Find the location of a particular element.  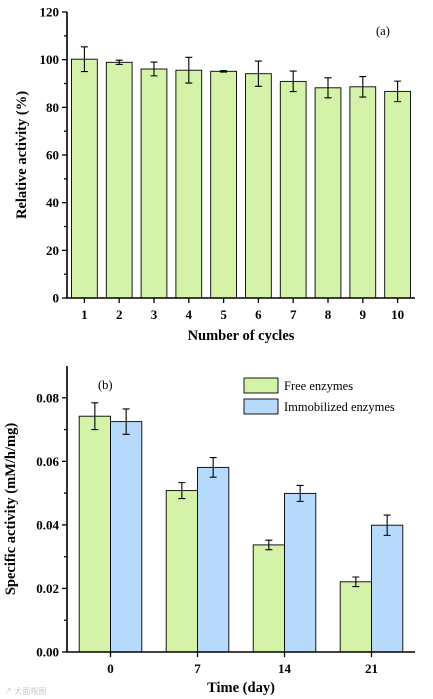

y-tick-label: 0.04 is located at coordinates (47, 524).